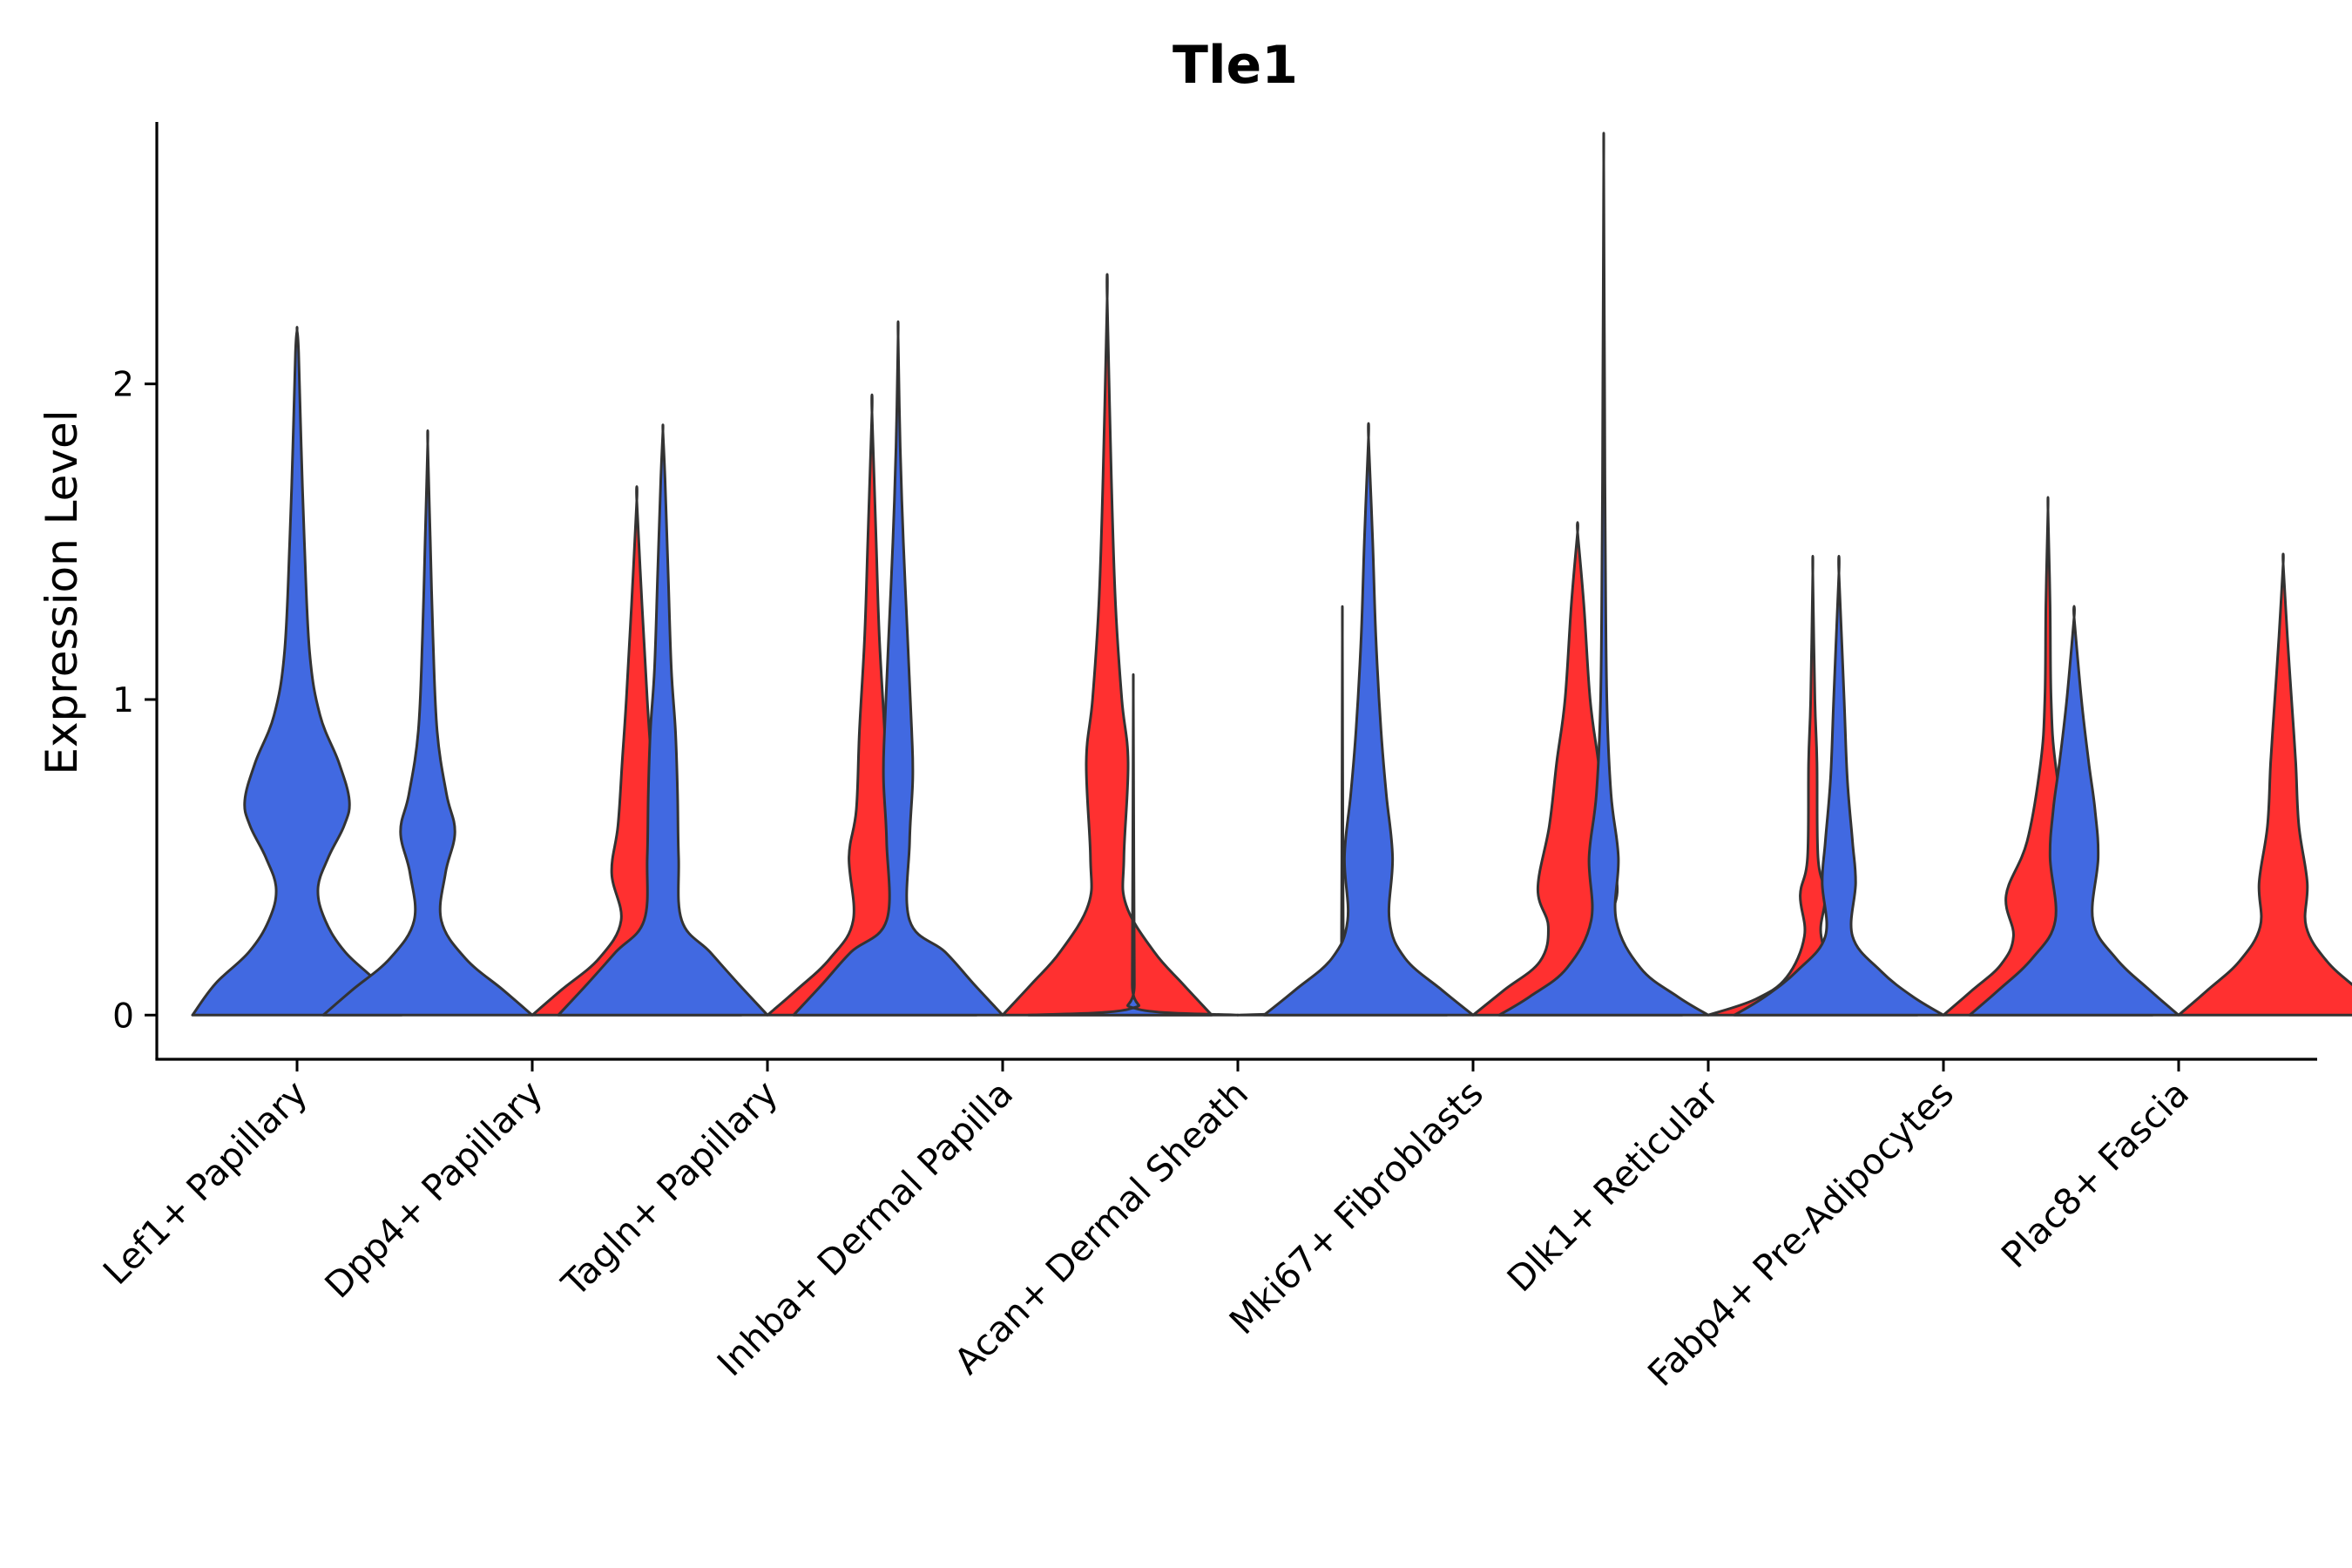  Describe the element at coordinates (123, 385) in the screenshot. I see `y-tick-label-2: 2` at that location.